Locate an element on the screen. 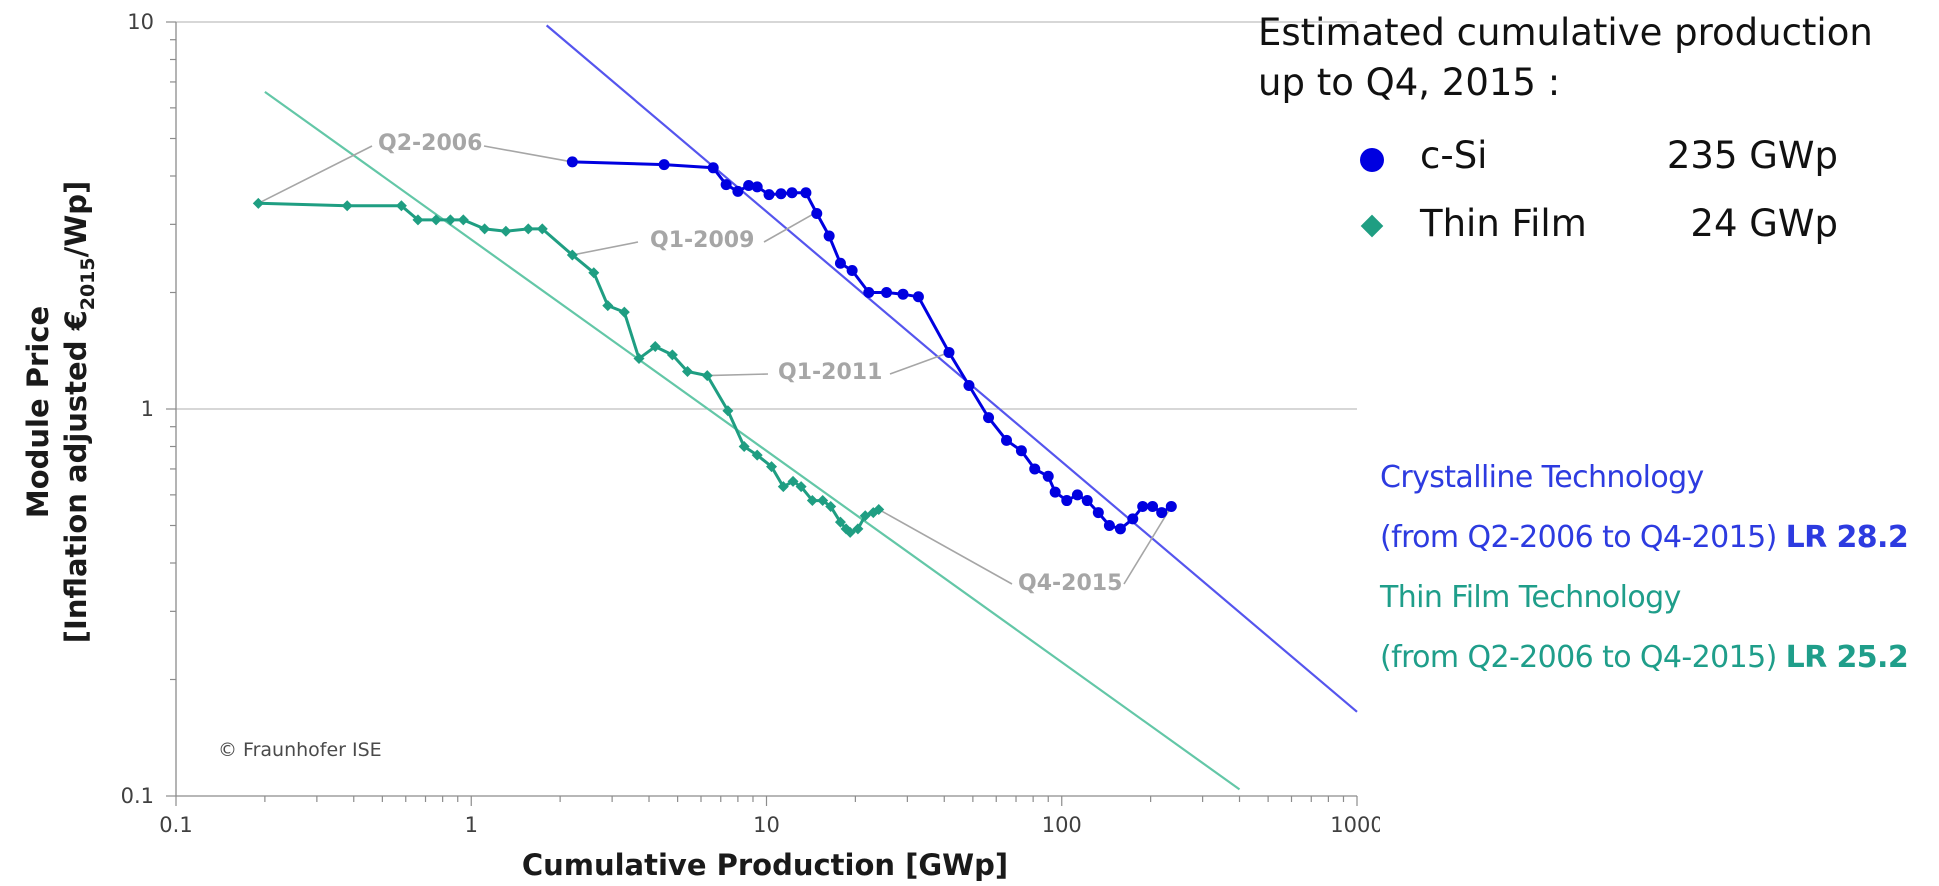  copyright-notice: © Fraunhofer ISE is located at coordinates (300, 750).